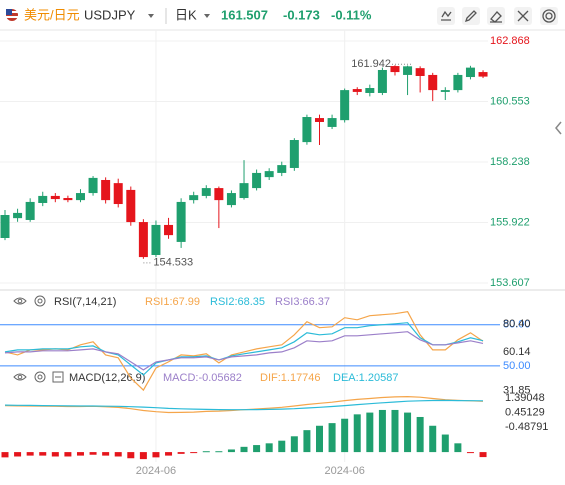 This screenshot has height=485, width=565. I want to click on legend-entry: RSI3:66.37, so click(302, 302).